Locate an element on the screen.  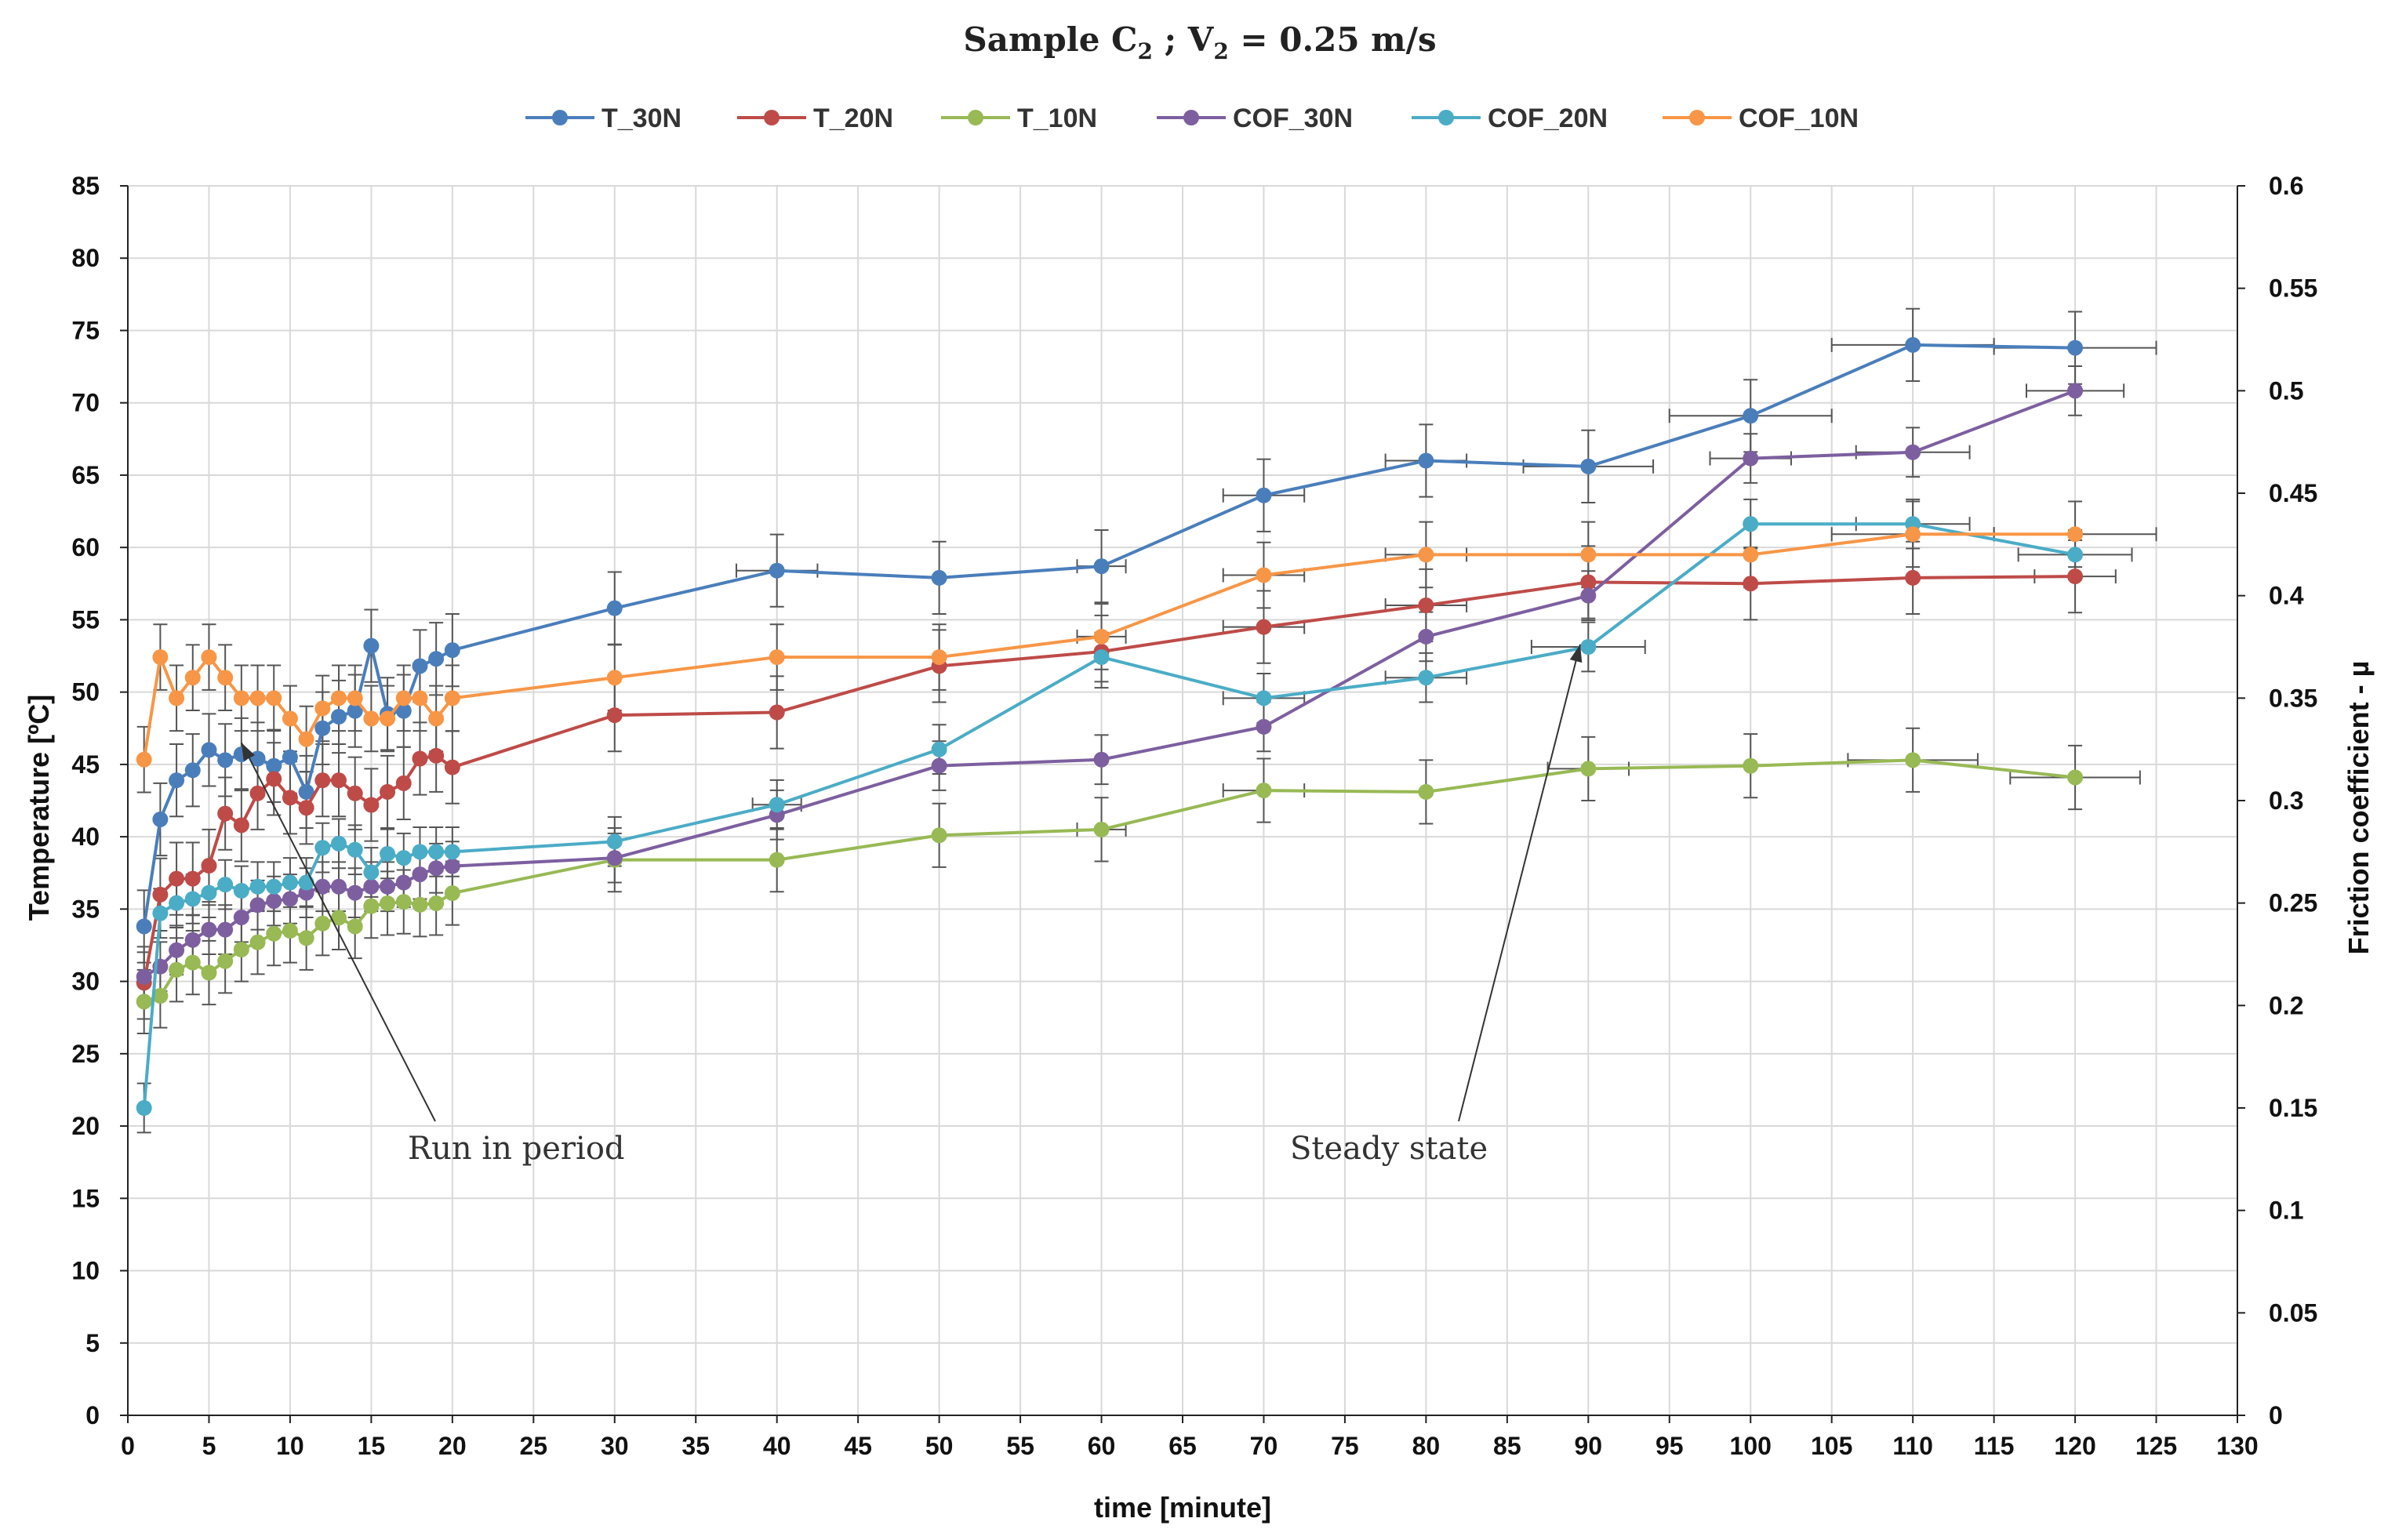
y-left-tick-label: 45 is located at coordinates (85, 765).